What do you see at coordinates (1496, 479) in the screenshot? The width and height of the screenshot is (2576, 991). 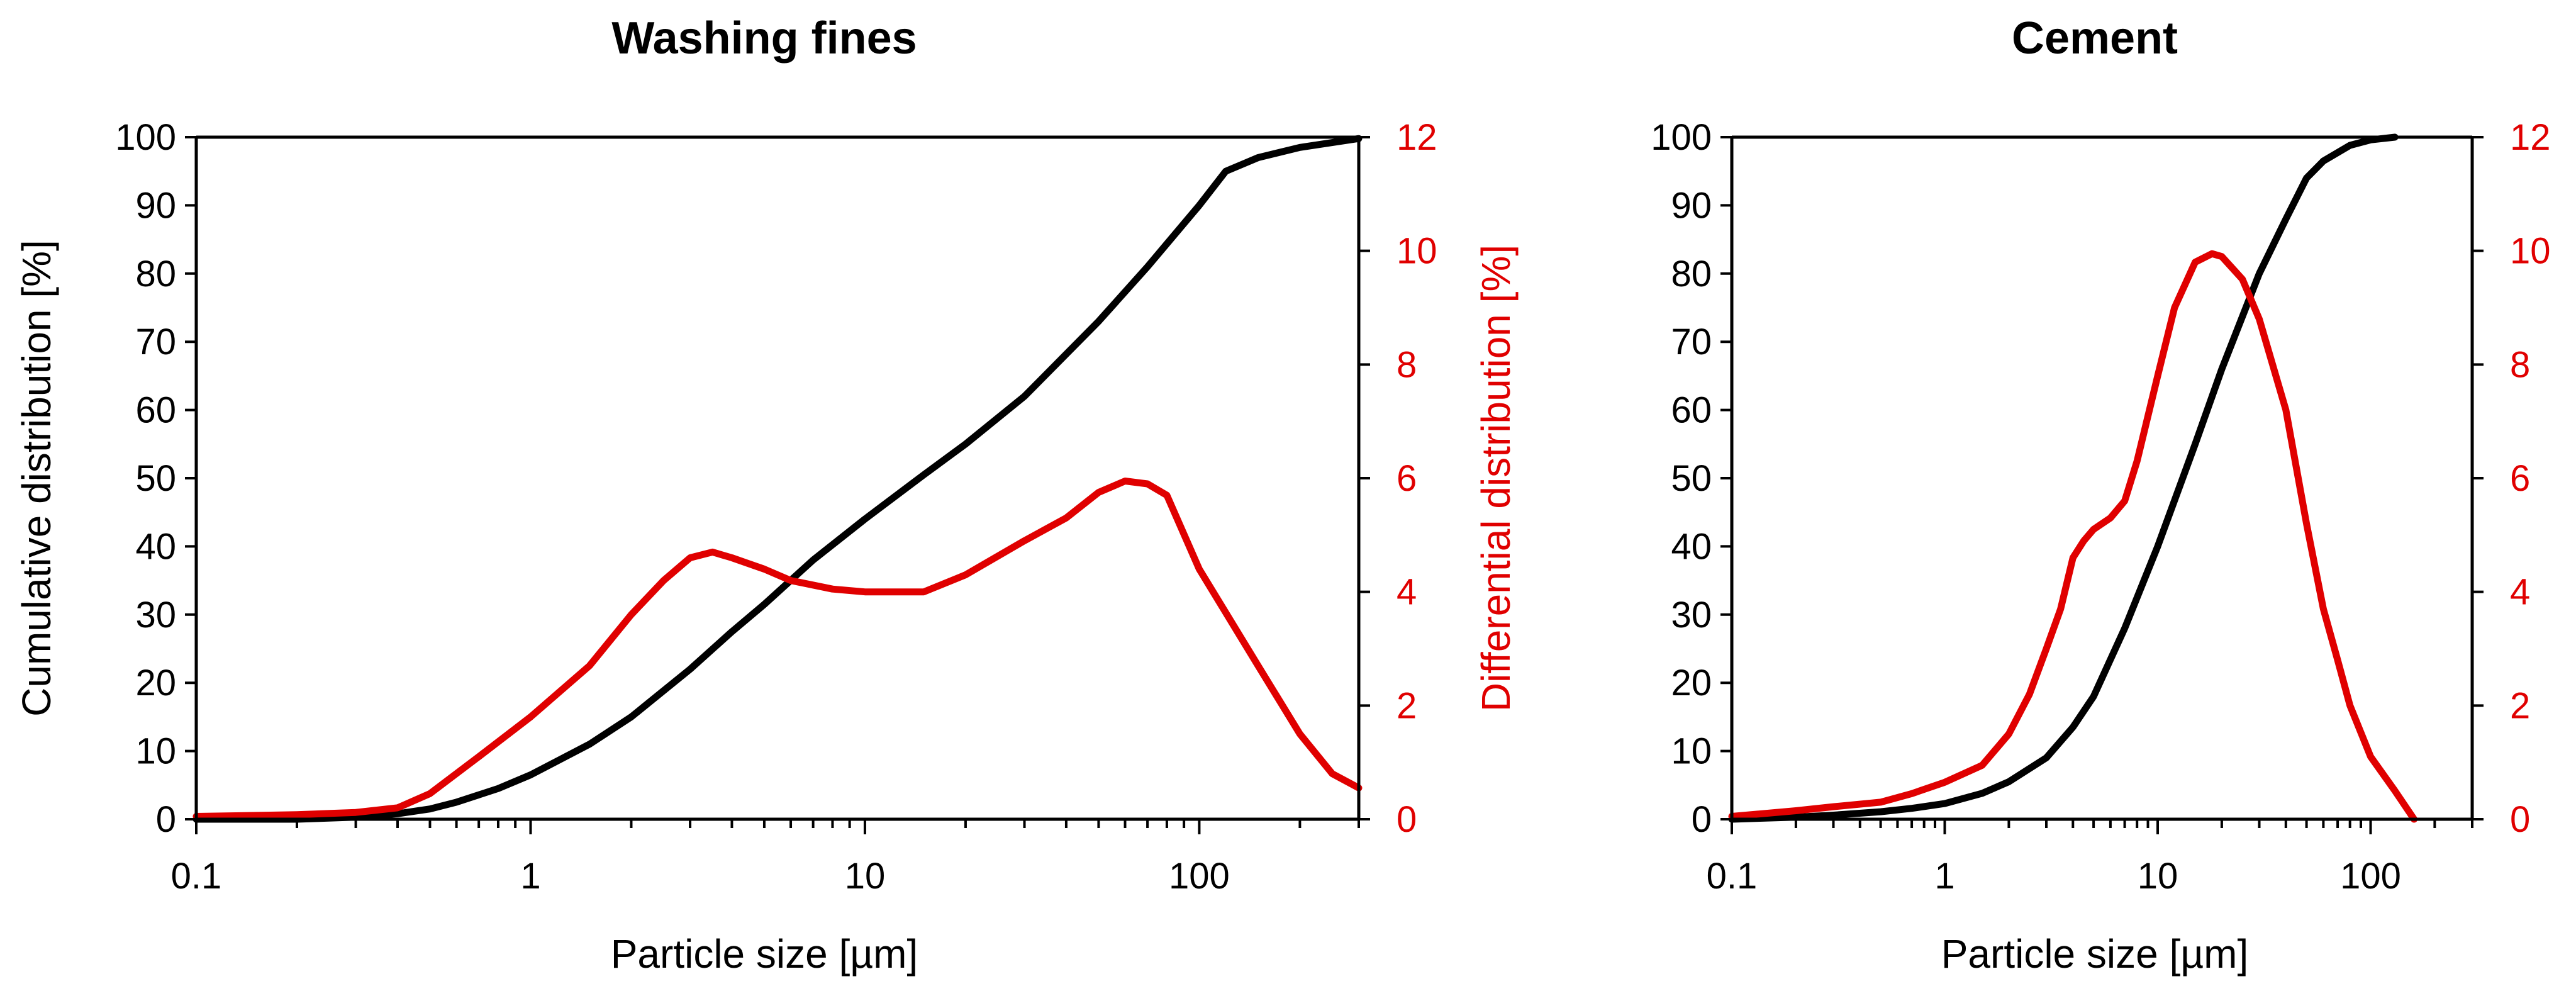 I see `y2-axis-label: Differential distribution [%]` at bounding box center [1496, 479].